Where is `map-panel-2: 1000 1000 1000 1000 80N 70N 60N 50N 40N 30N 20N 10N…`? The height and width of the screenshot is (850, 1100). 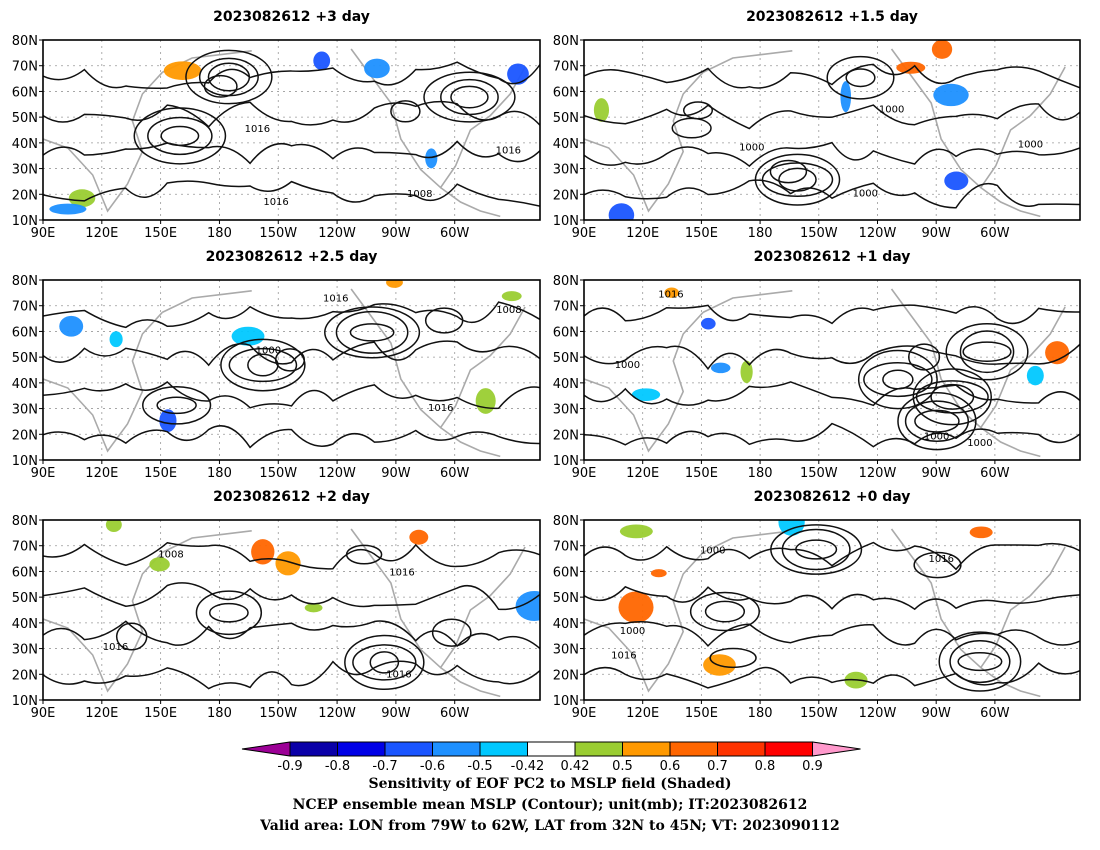
map-panel-2: 1000 1000 1000 1000 80N 70N 60N 50N 40N 30N 20N 10N… is located at coordinates (817, 125).